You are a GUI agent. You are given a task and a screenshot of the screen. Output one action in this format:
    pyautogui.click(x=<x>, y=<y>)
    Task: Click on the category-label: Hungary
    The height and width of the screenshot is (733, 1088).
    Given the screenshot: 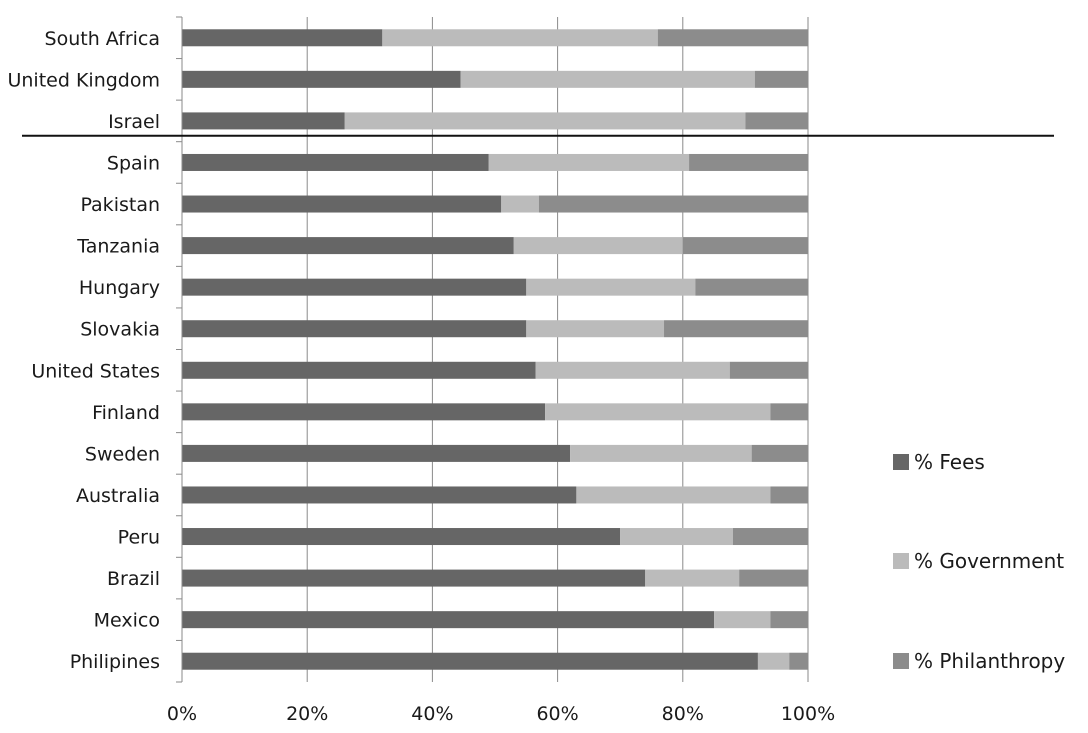 What is the action you would take?
    pyautogui.click(x=119, y=288)
    